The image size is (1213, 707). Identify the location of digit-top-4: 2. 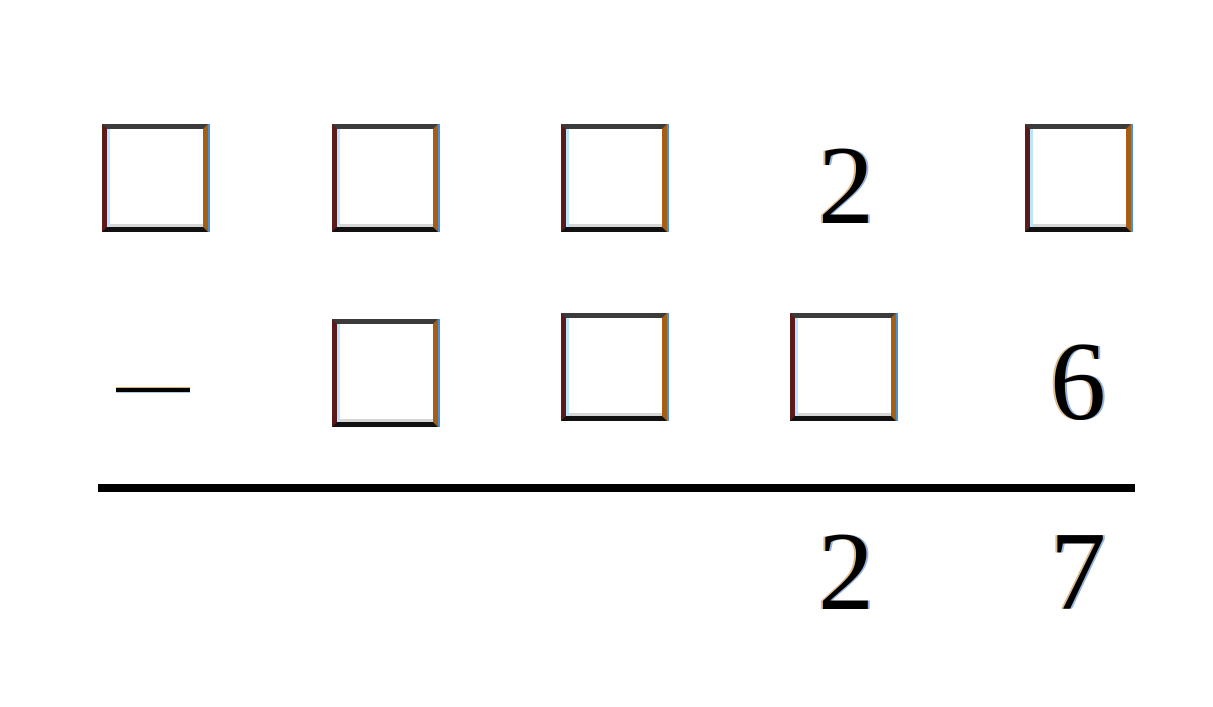
(846, 186).